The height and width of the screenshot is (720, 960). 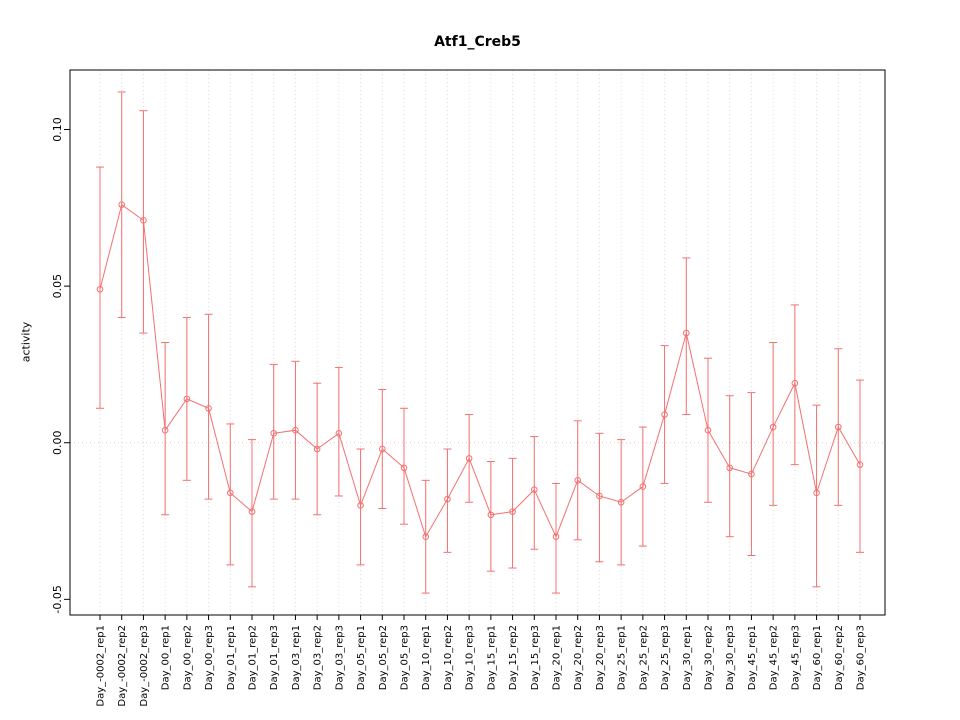 What do you see at coordinates (339, 657) in the screenshot?
I see `svg-text: Day_03_rep3` at bounding box center [339, 657].